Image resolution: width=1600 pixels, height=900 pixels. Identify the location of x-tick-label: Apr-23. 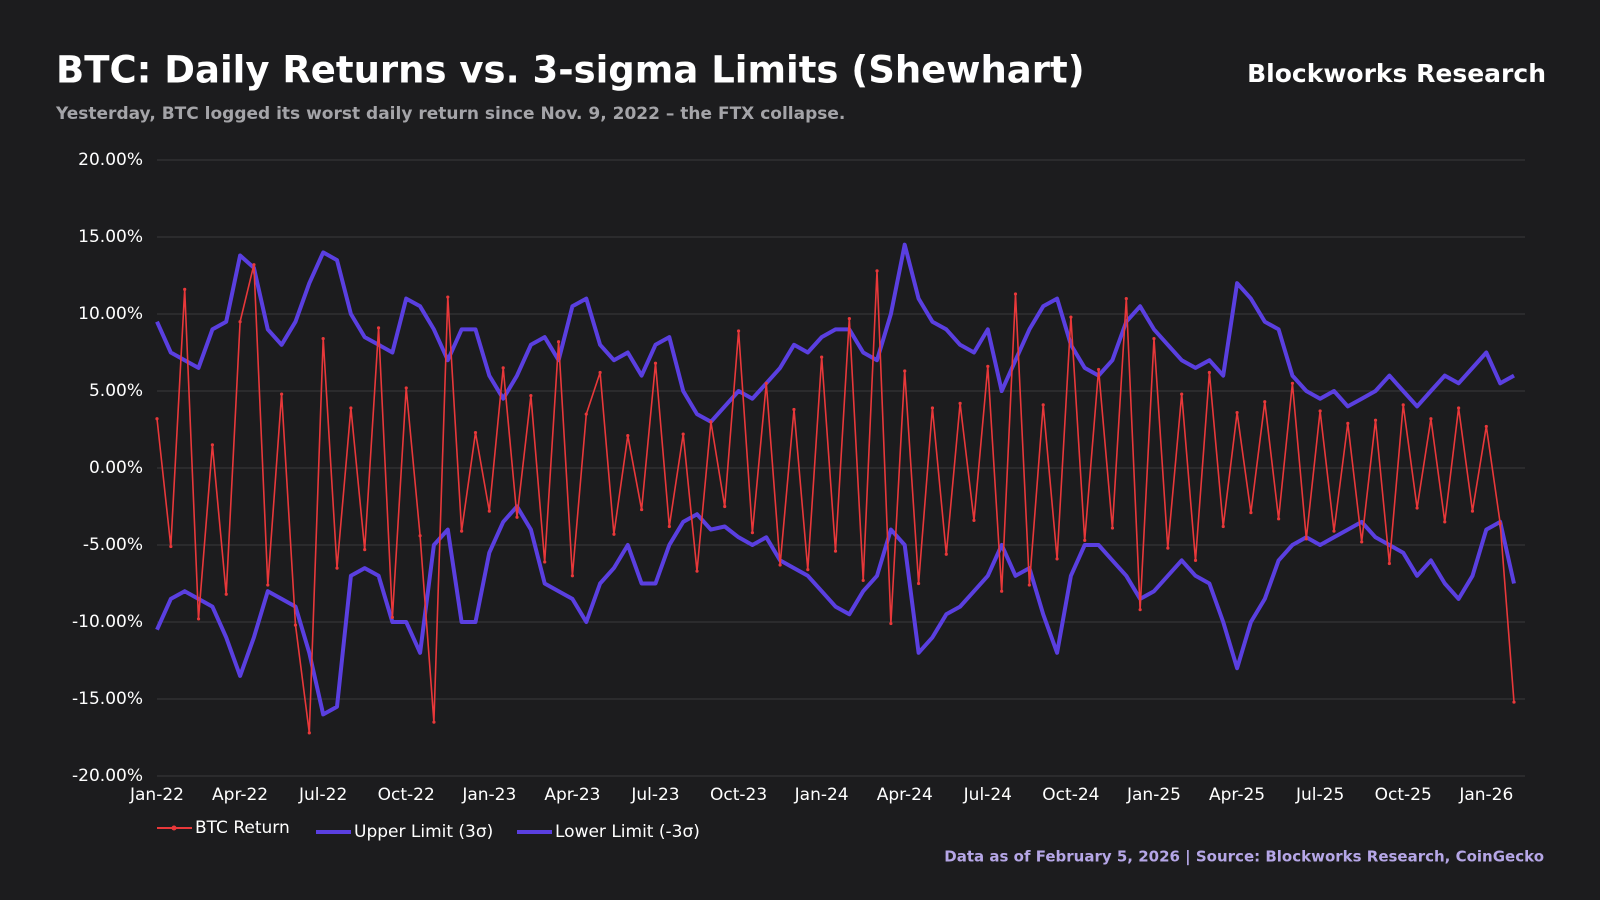
(572, 795).